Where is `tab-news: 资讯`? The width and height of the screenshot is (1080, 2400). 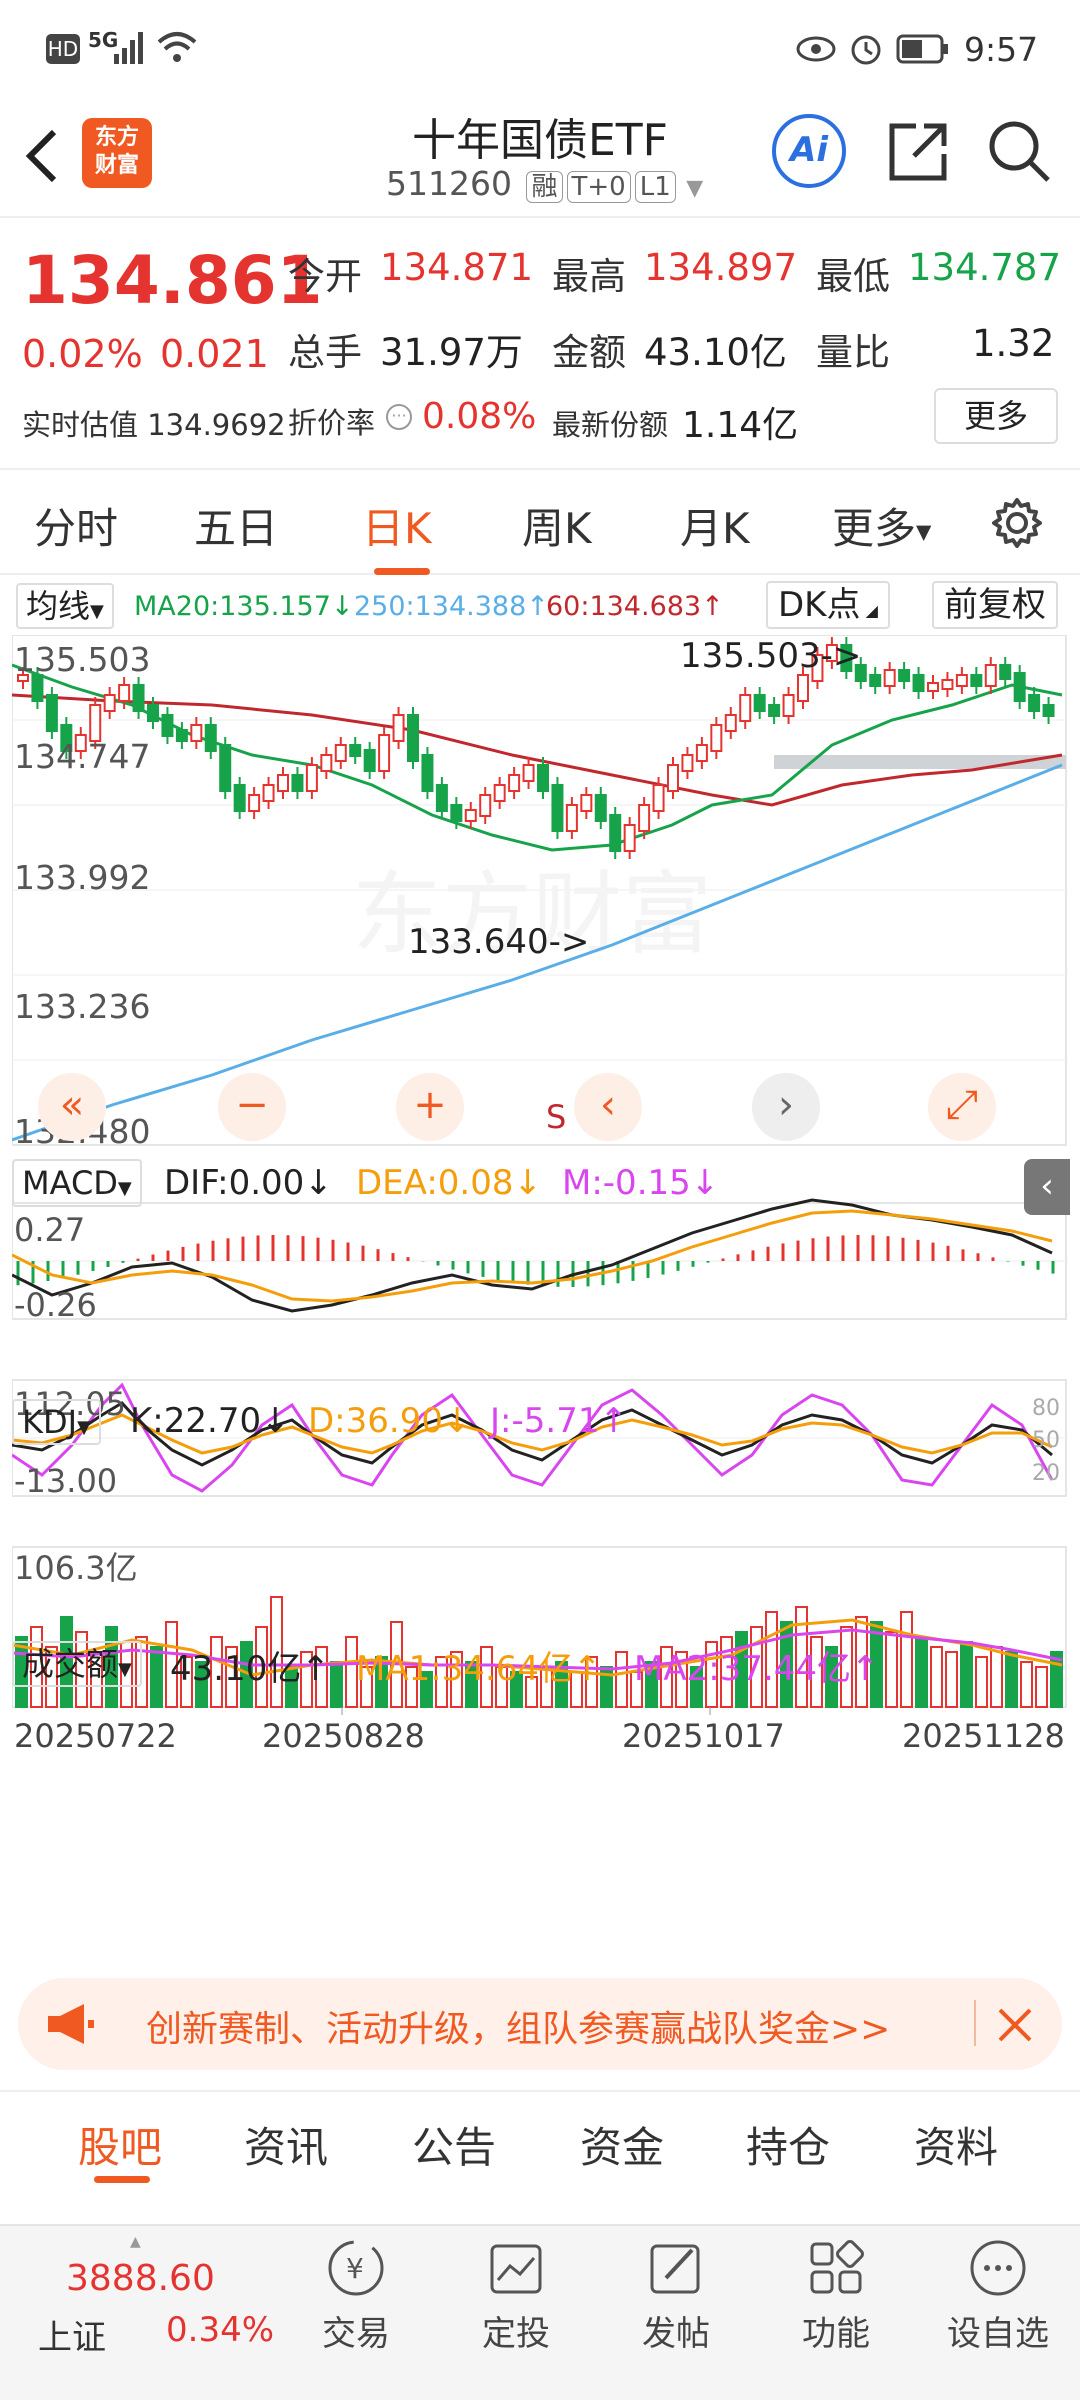
tab-news: 资讯 is located at coordinates (286, 2147).